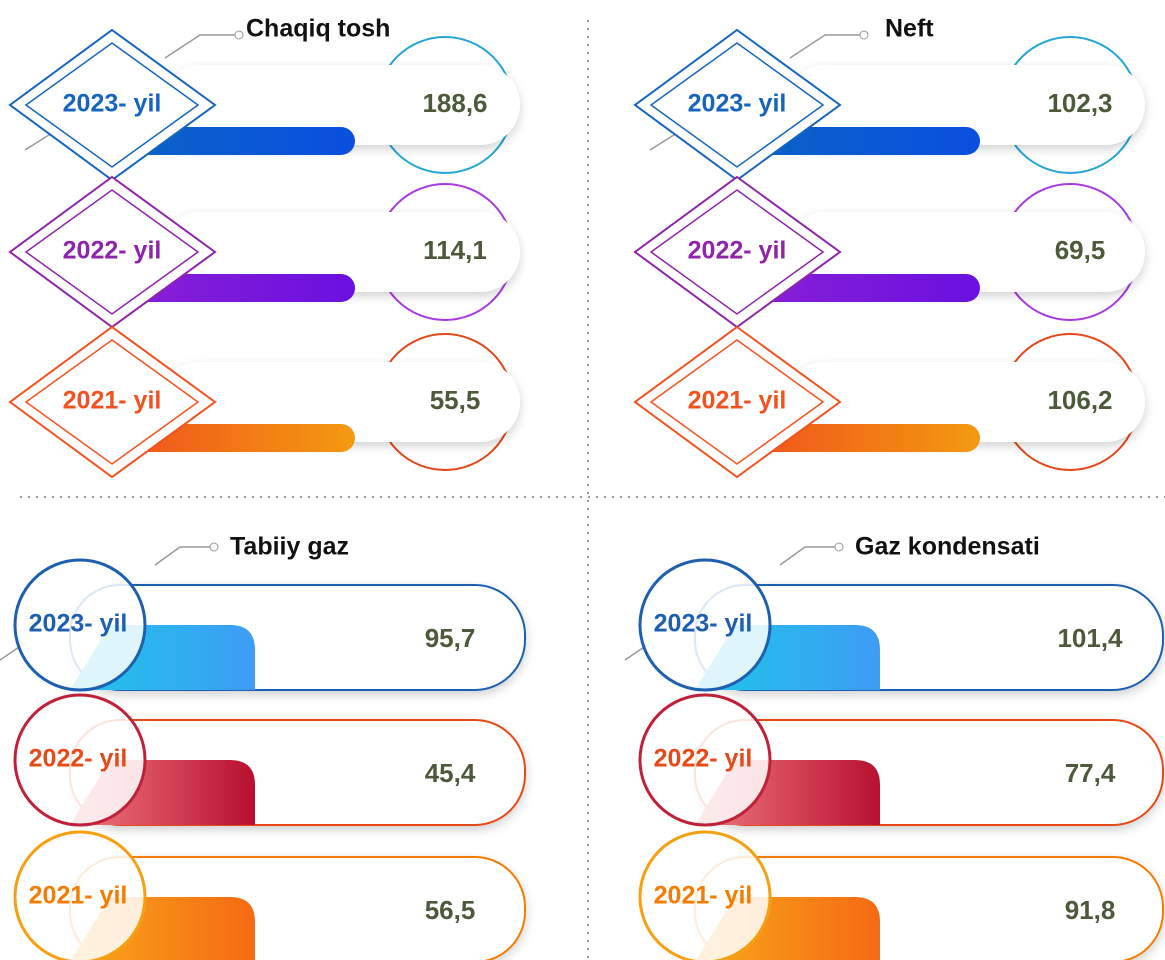 The height and width of the screenshot is (960, 1165). I want to click on panel-title: Chaqiq tosh, so click(318, 29).